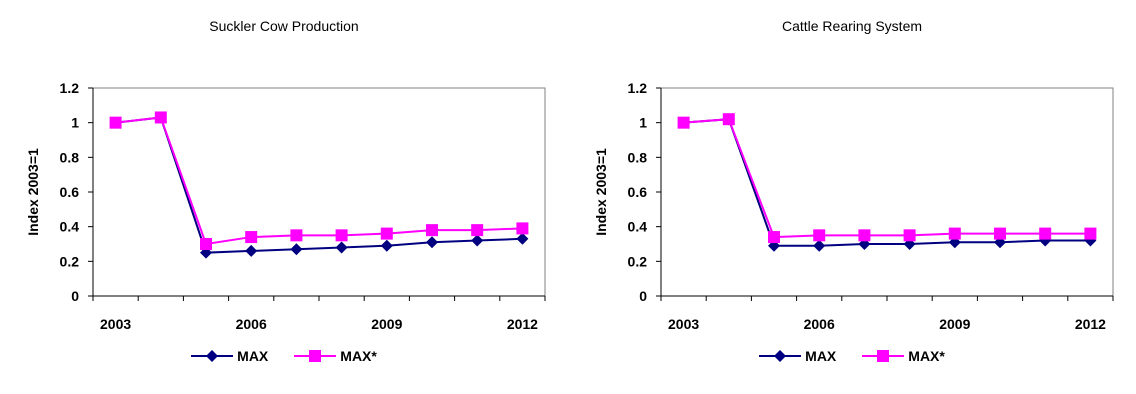 This screenshot has height=394, width=1136. I want to click on chart-title: Suckler Cow Production, so click(284, 26).